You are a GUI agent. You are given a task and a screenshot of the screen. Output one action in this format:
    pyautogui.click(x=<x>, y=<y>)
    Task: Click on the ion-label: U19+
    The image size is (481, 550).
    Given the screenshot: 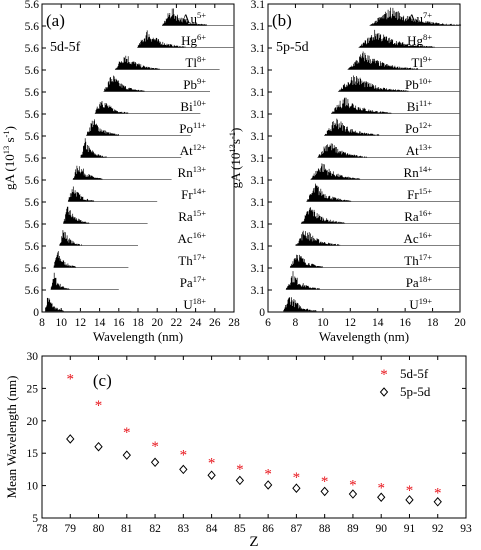 What is the action you would take?
    pyautogui.click(x=420, y=304)
    